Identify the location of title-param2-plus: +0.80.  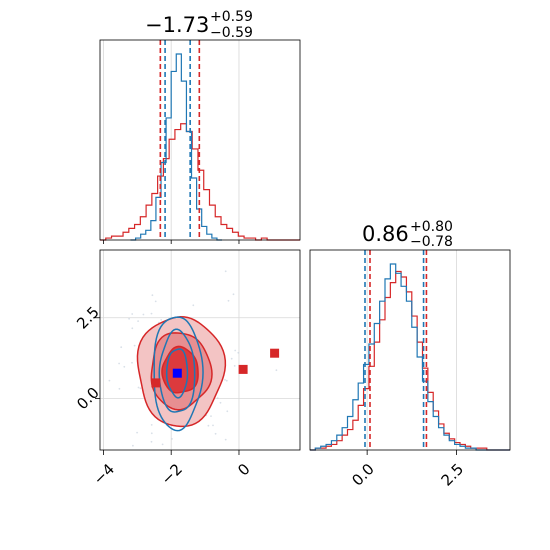
(431, 227).